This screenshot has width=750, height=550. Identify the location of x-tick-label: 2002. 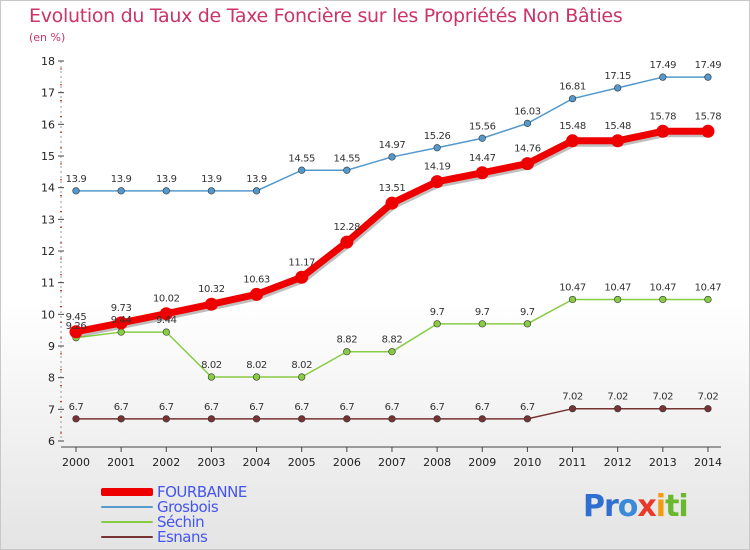
(166, 462).